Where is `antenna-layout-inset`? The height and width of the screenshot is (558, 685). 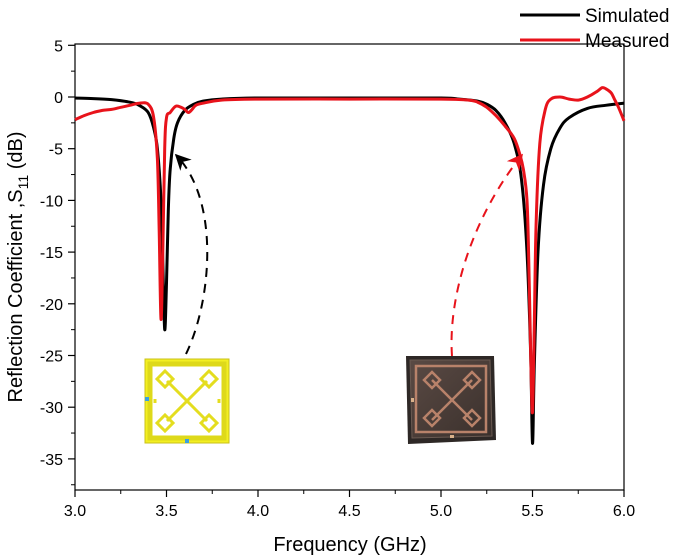 antenna-layout-inset is located at coordinates (187, 401).